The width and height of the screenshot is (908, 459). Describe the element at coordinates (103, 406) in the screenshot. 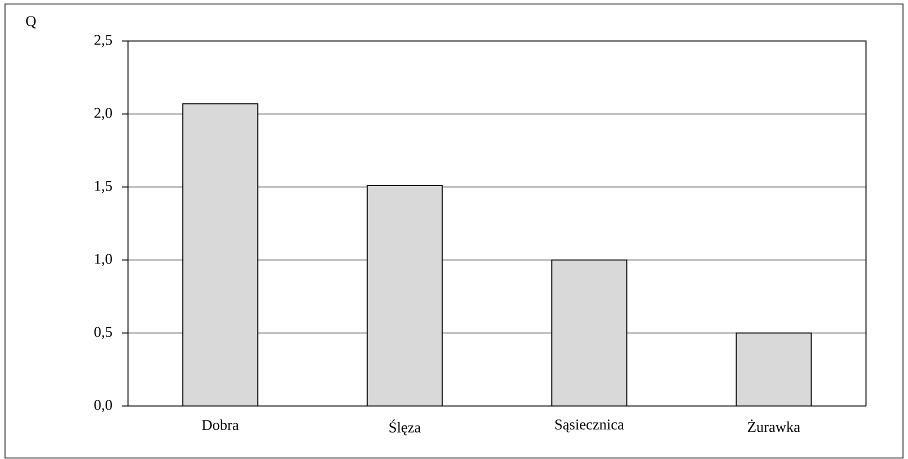

I see `y-tick-label: 0,0` at that location.